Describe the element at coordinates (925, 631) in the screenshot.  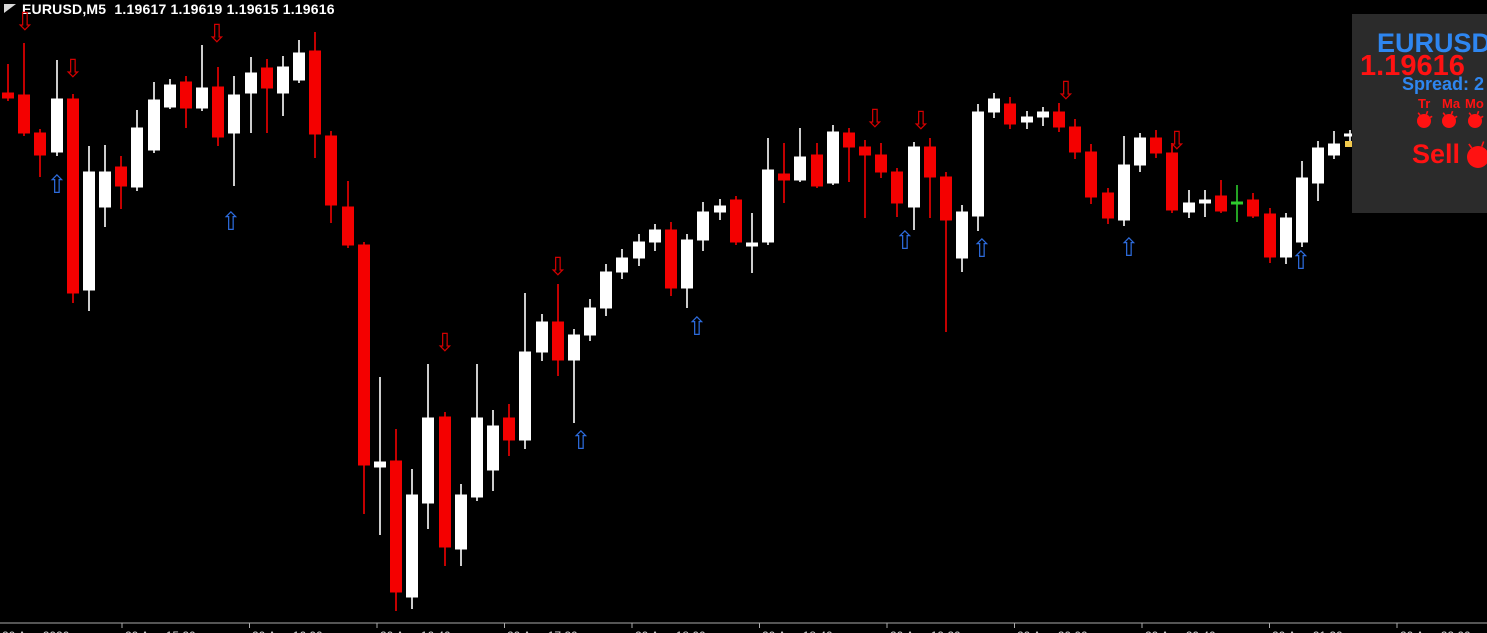
I see `time-axis-label: 20 Aug 19:20` at that location.